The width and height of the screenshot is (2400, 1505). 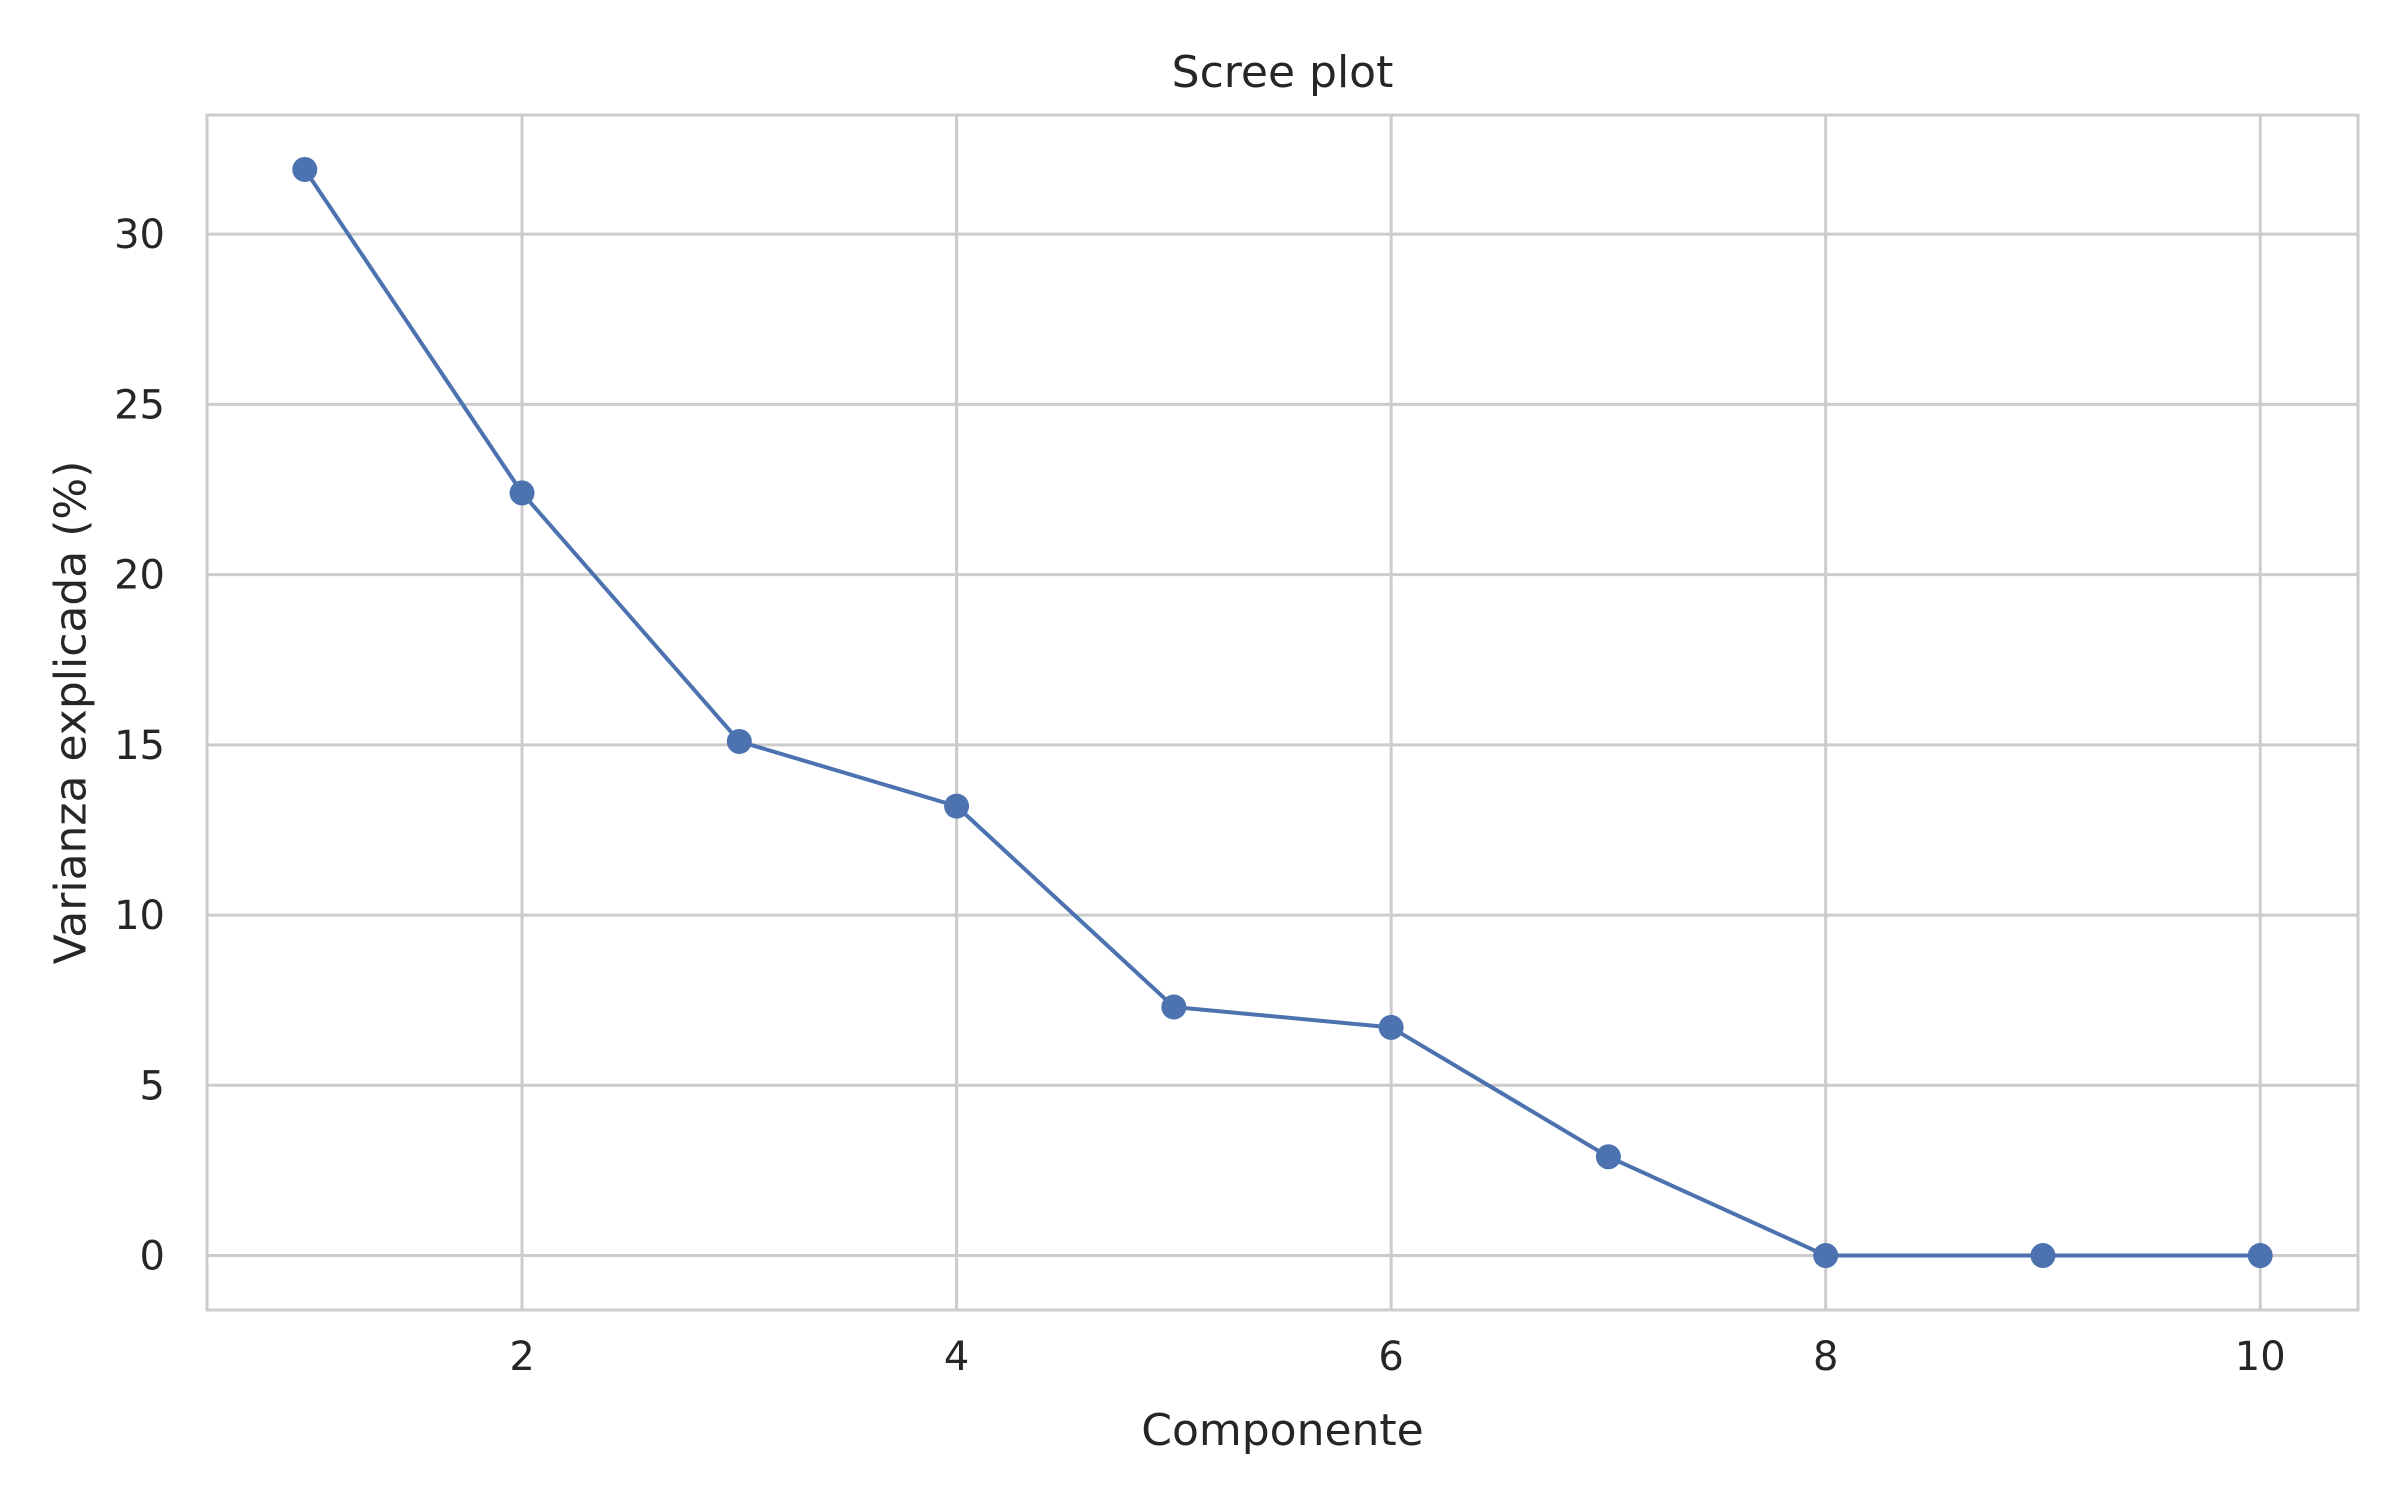 What do you see at coordinates (152, 1257) in the screenshot?
I see `y-tick-label: 0` at bounding box center [152, 1257].